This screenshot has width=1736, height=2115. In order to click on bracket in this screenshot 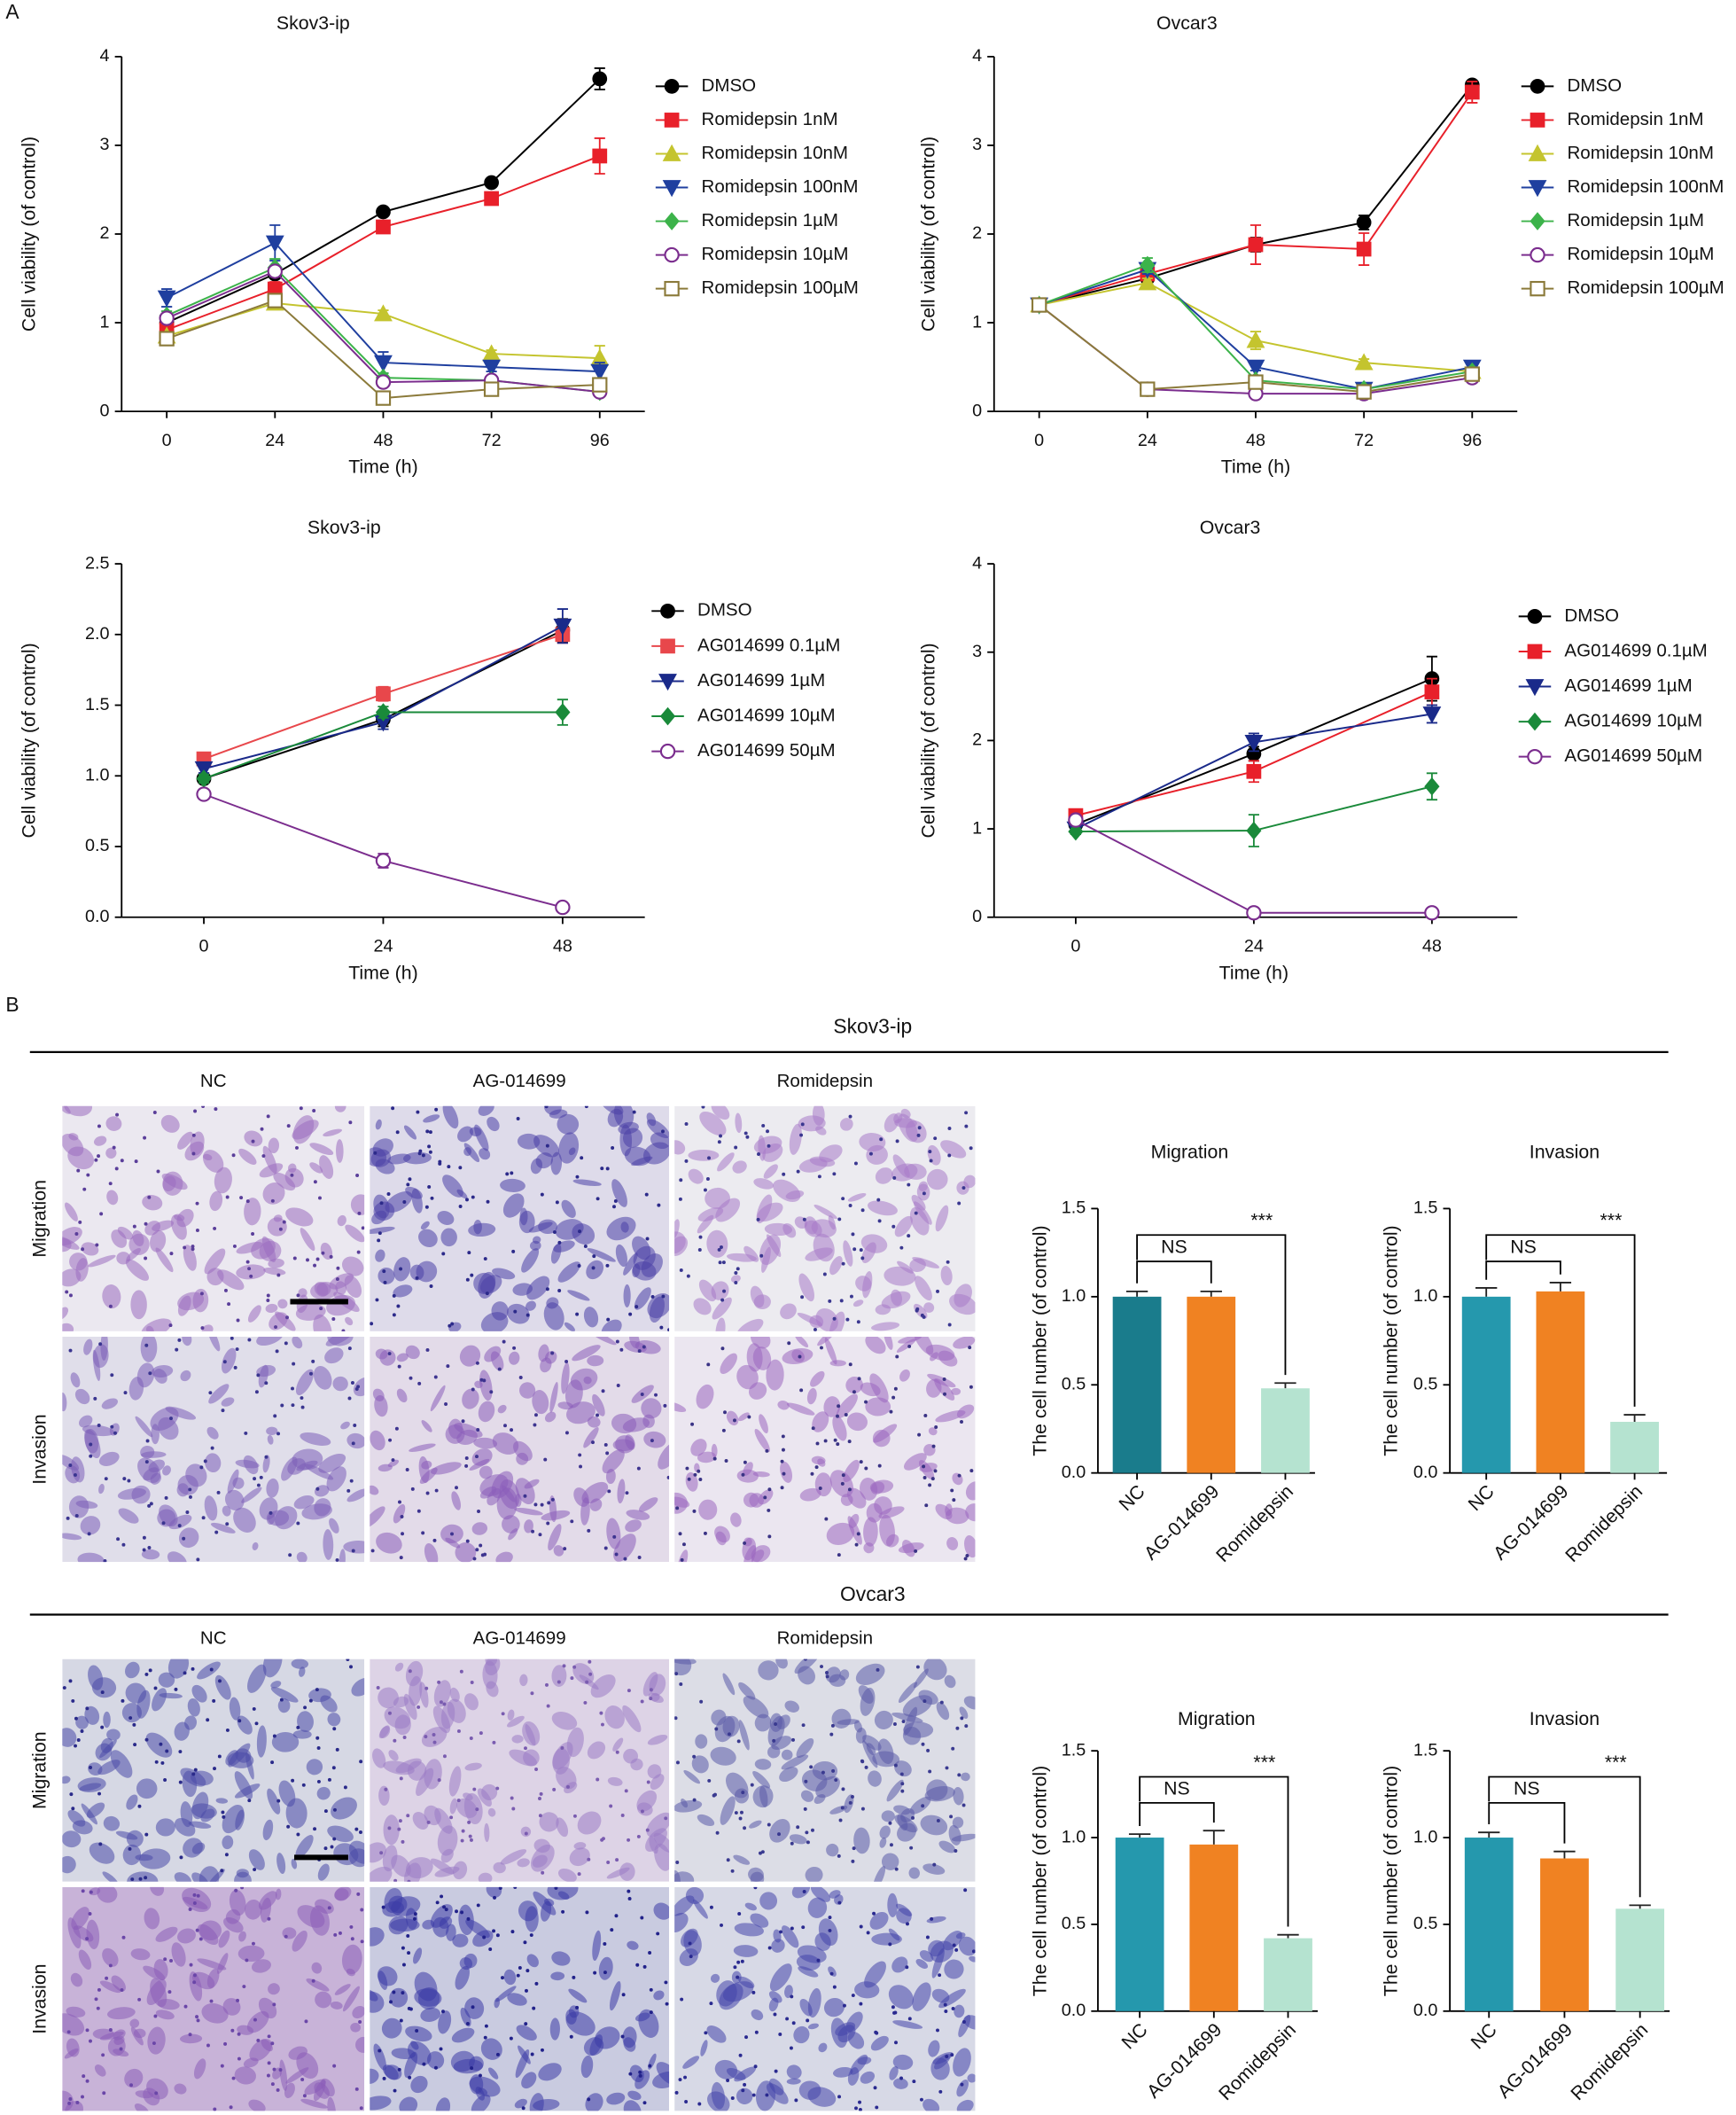, I will do `click(1560, 1320)`.